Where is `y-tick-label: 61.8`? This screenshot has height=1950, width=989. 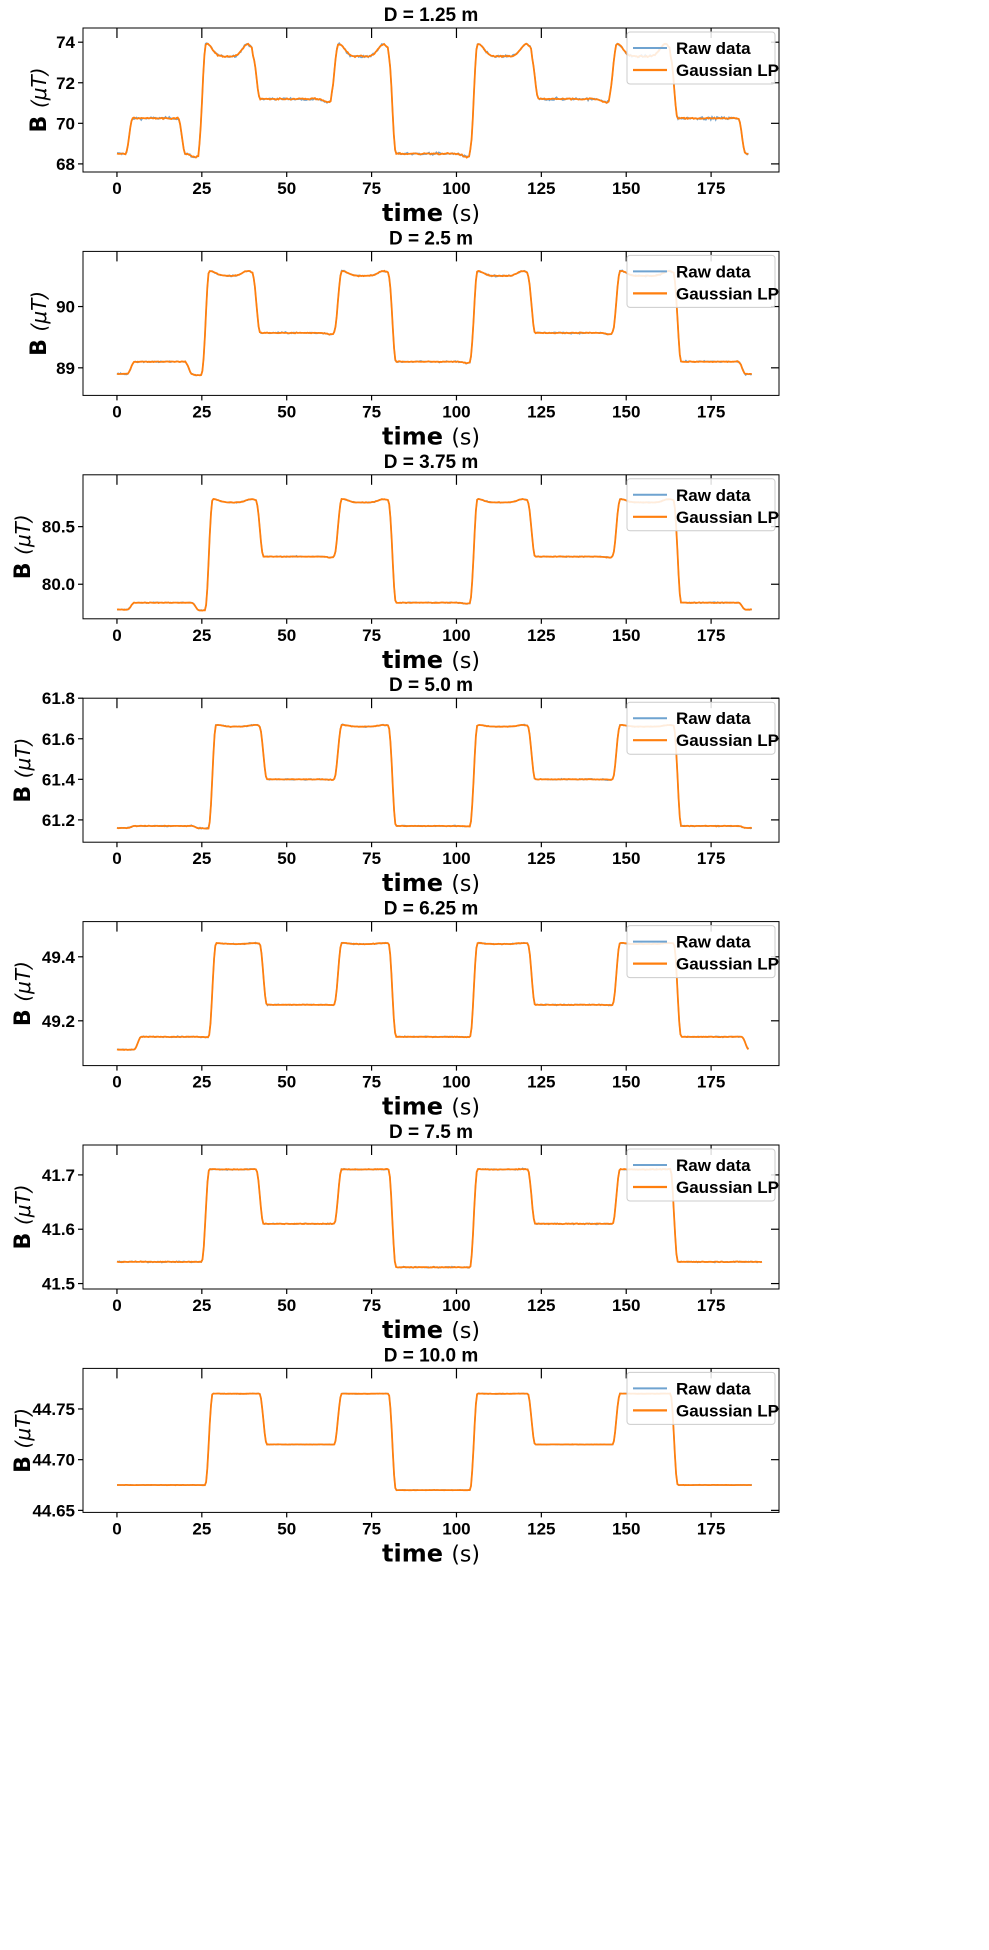 y-tick-label: 61.8 is located at coordinates (58, 698).